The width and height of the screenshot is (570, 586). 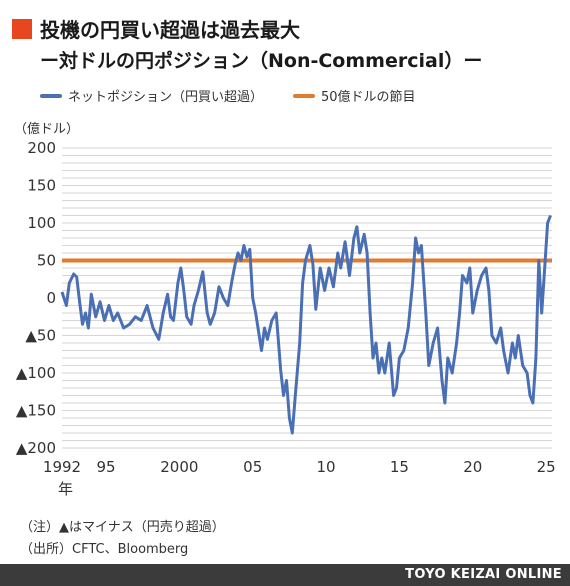 I want to click on y-tick-label: 0, so click(x=51, y=298).